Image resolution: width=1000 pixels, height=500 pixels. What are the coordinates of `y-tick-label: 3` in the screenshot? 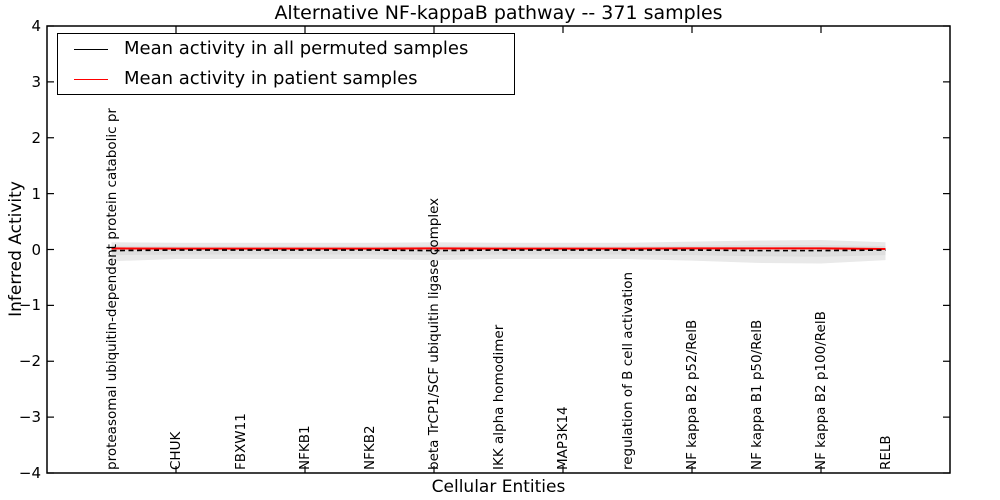 It's located at (36, 81).